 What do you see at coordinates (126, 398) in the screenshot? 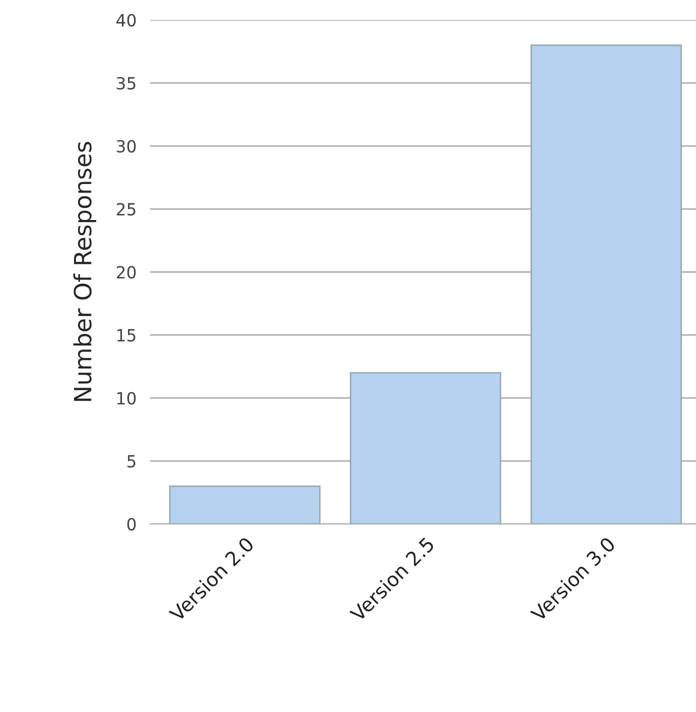
I see `y-tick-label: 10` at bounding box center [126, 398].